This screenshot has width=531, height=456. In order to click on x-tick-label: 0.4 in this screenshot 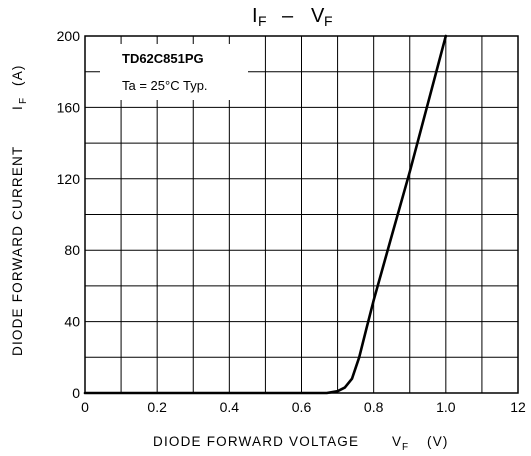, I will do `click(230, 407)`.